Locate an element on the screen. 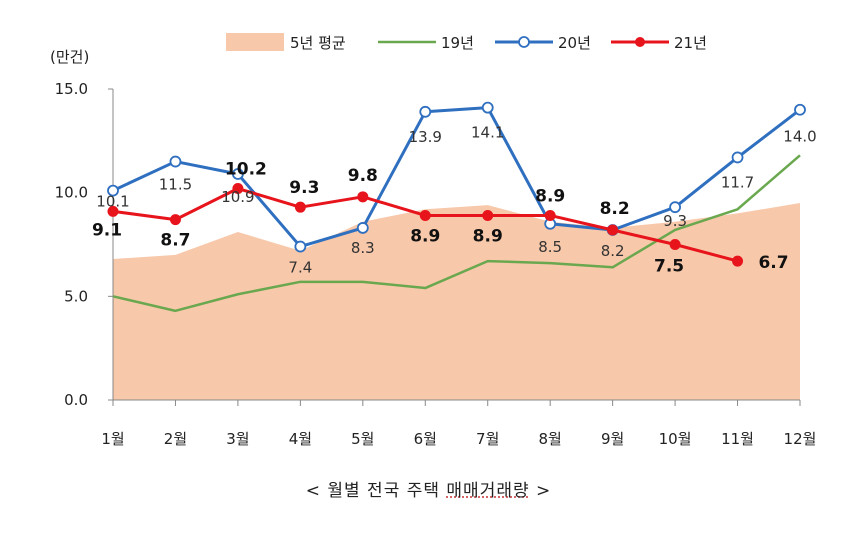 This screenshot has height=534, width=857. x-tick-label: 2월 is located at coordinates (175, 439).